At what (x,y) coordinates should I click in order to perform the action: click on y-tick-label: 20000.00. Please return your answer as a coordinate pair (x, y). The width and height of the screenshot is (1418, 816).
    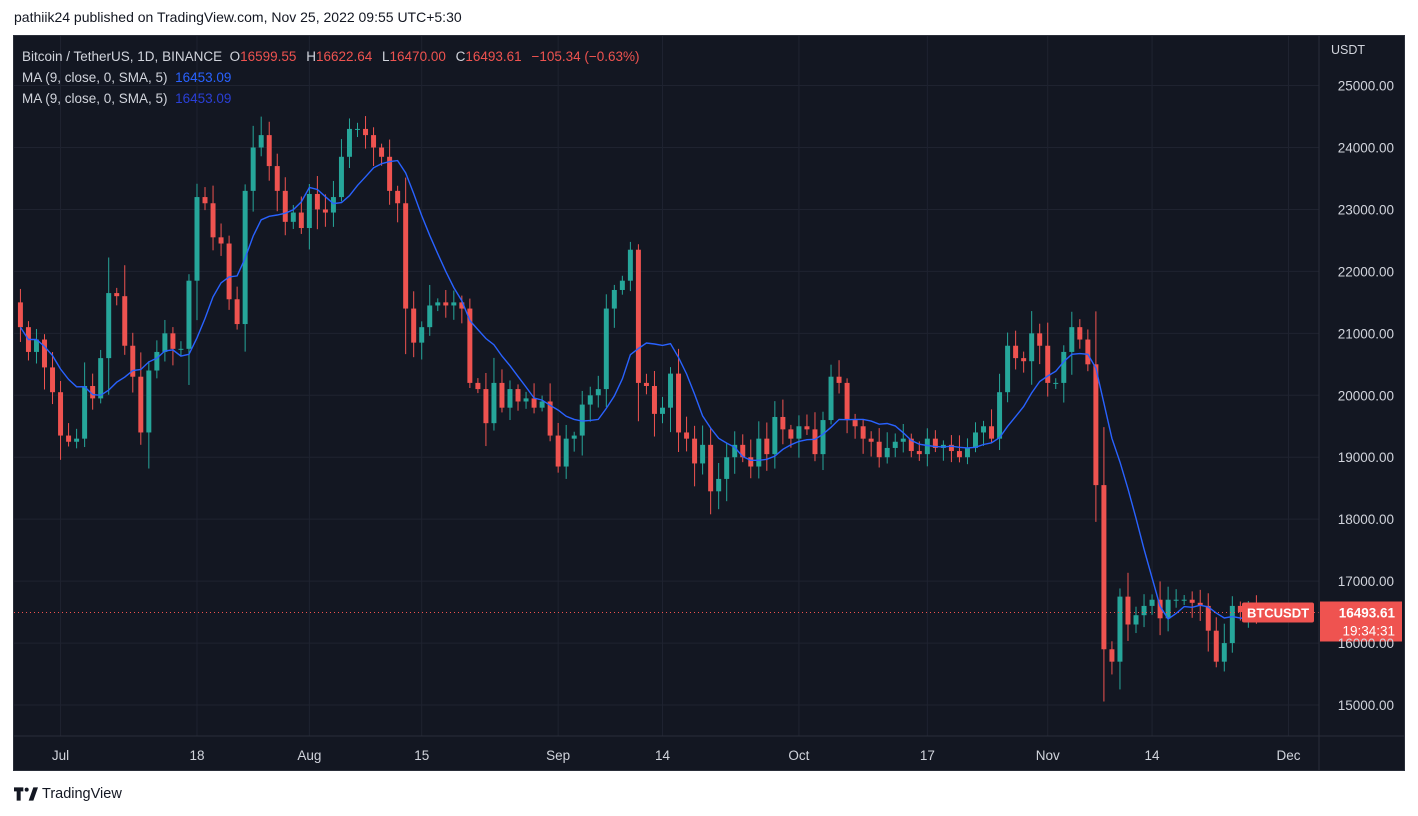
    Looking at the image, I should click on (1366, 395).